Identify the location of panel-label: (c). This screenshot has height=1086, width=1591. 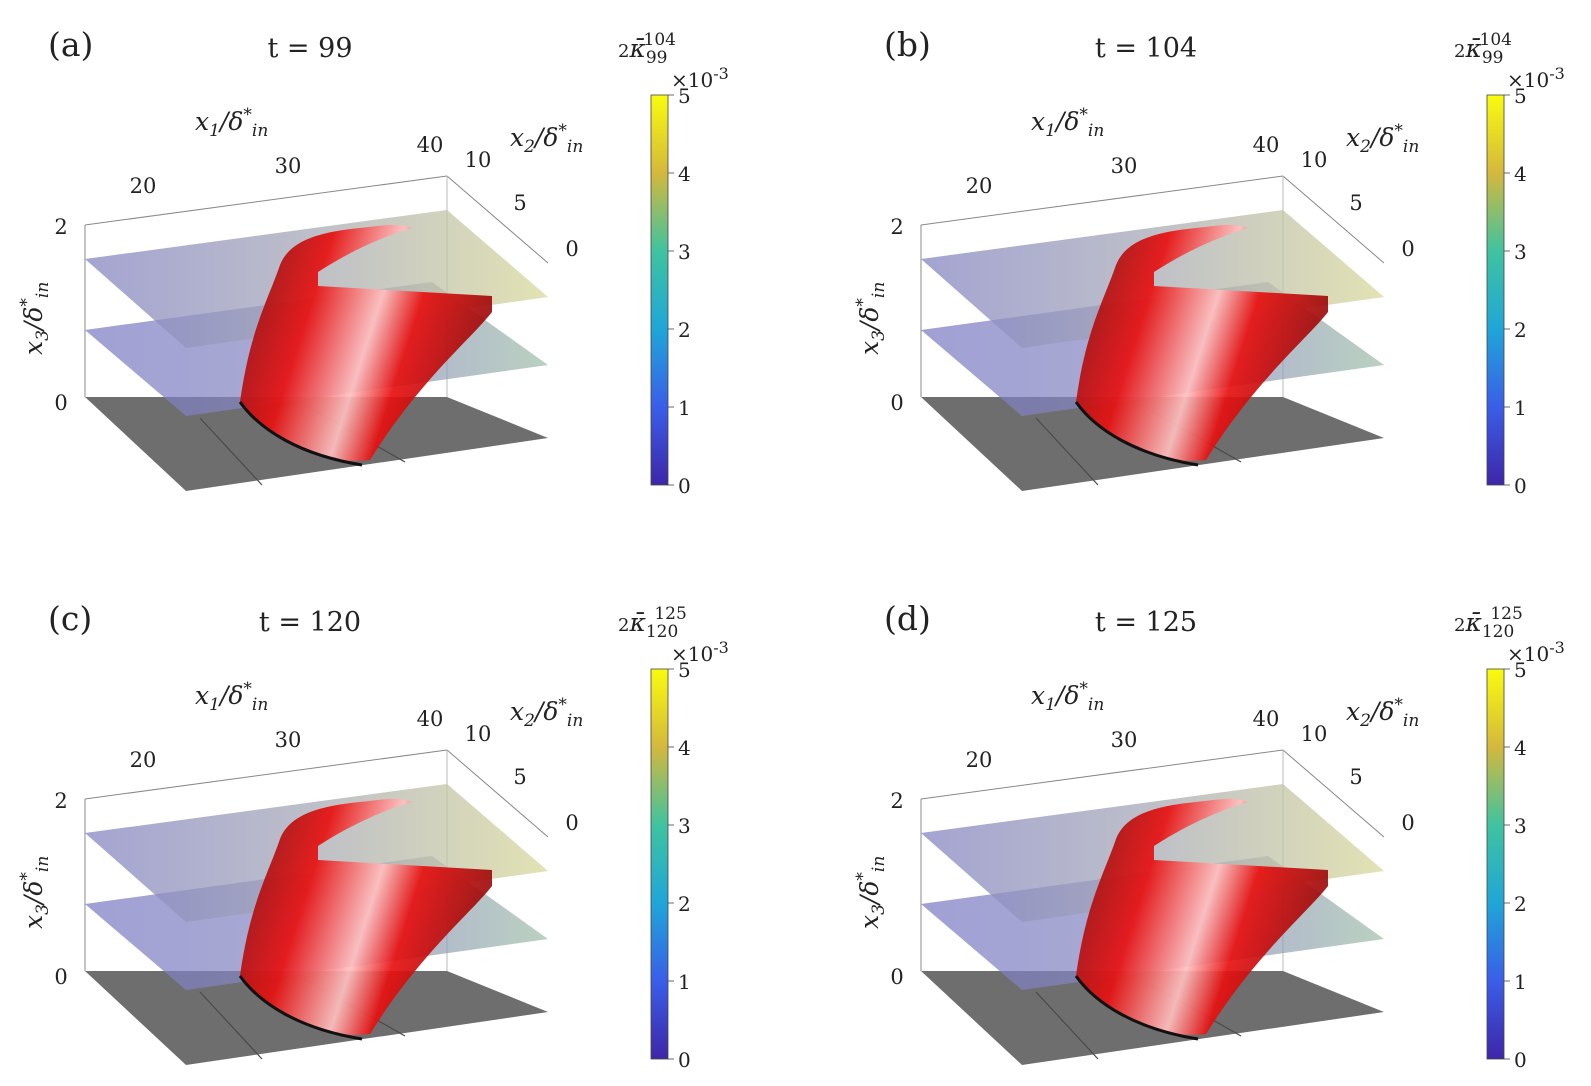
(70, 618).